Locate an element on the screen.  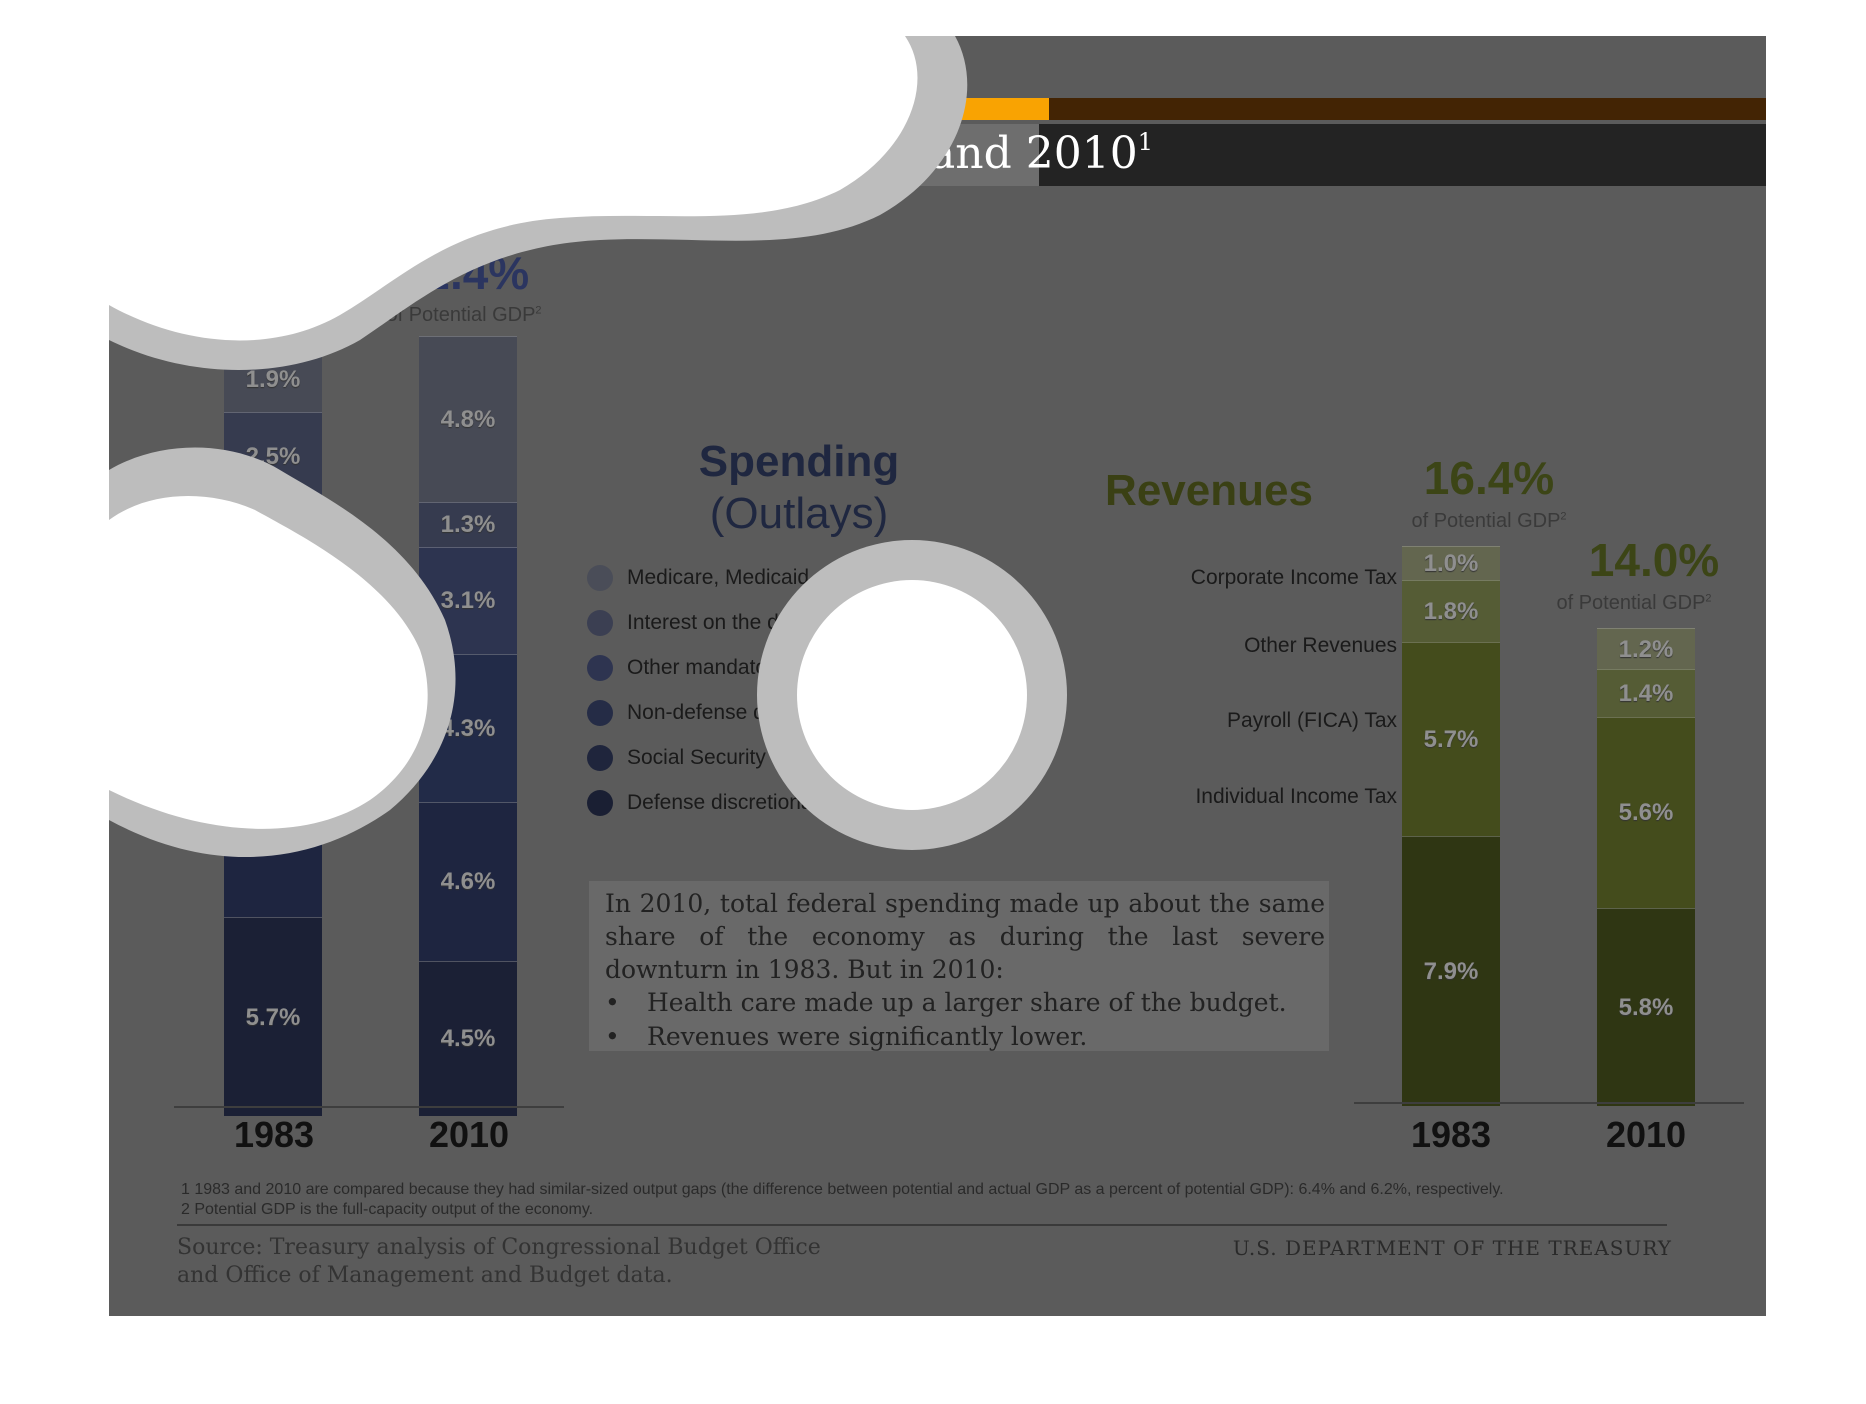
spending-2010-segment-label: 4.5% is located at coordinates (468, 1039).